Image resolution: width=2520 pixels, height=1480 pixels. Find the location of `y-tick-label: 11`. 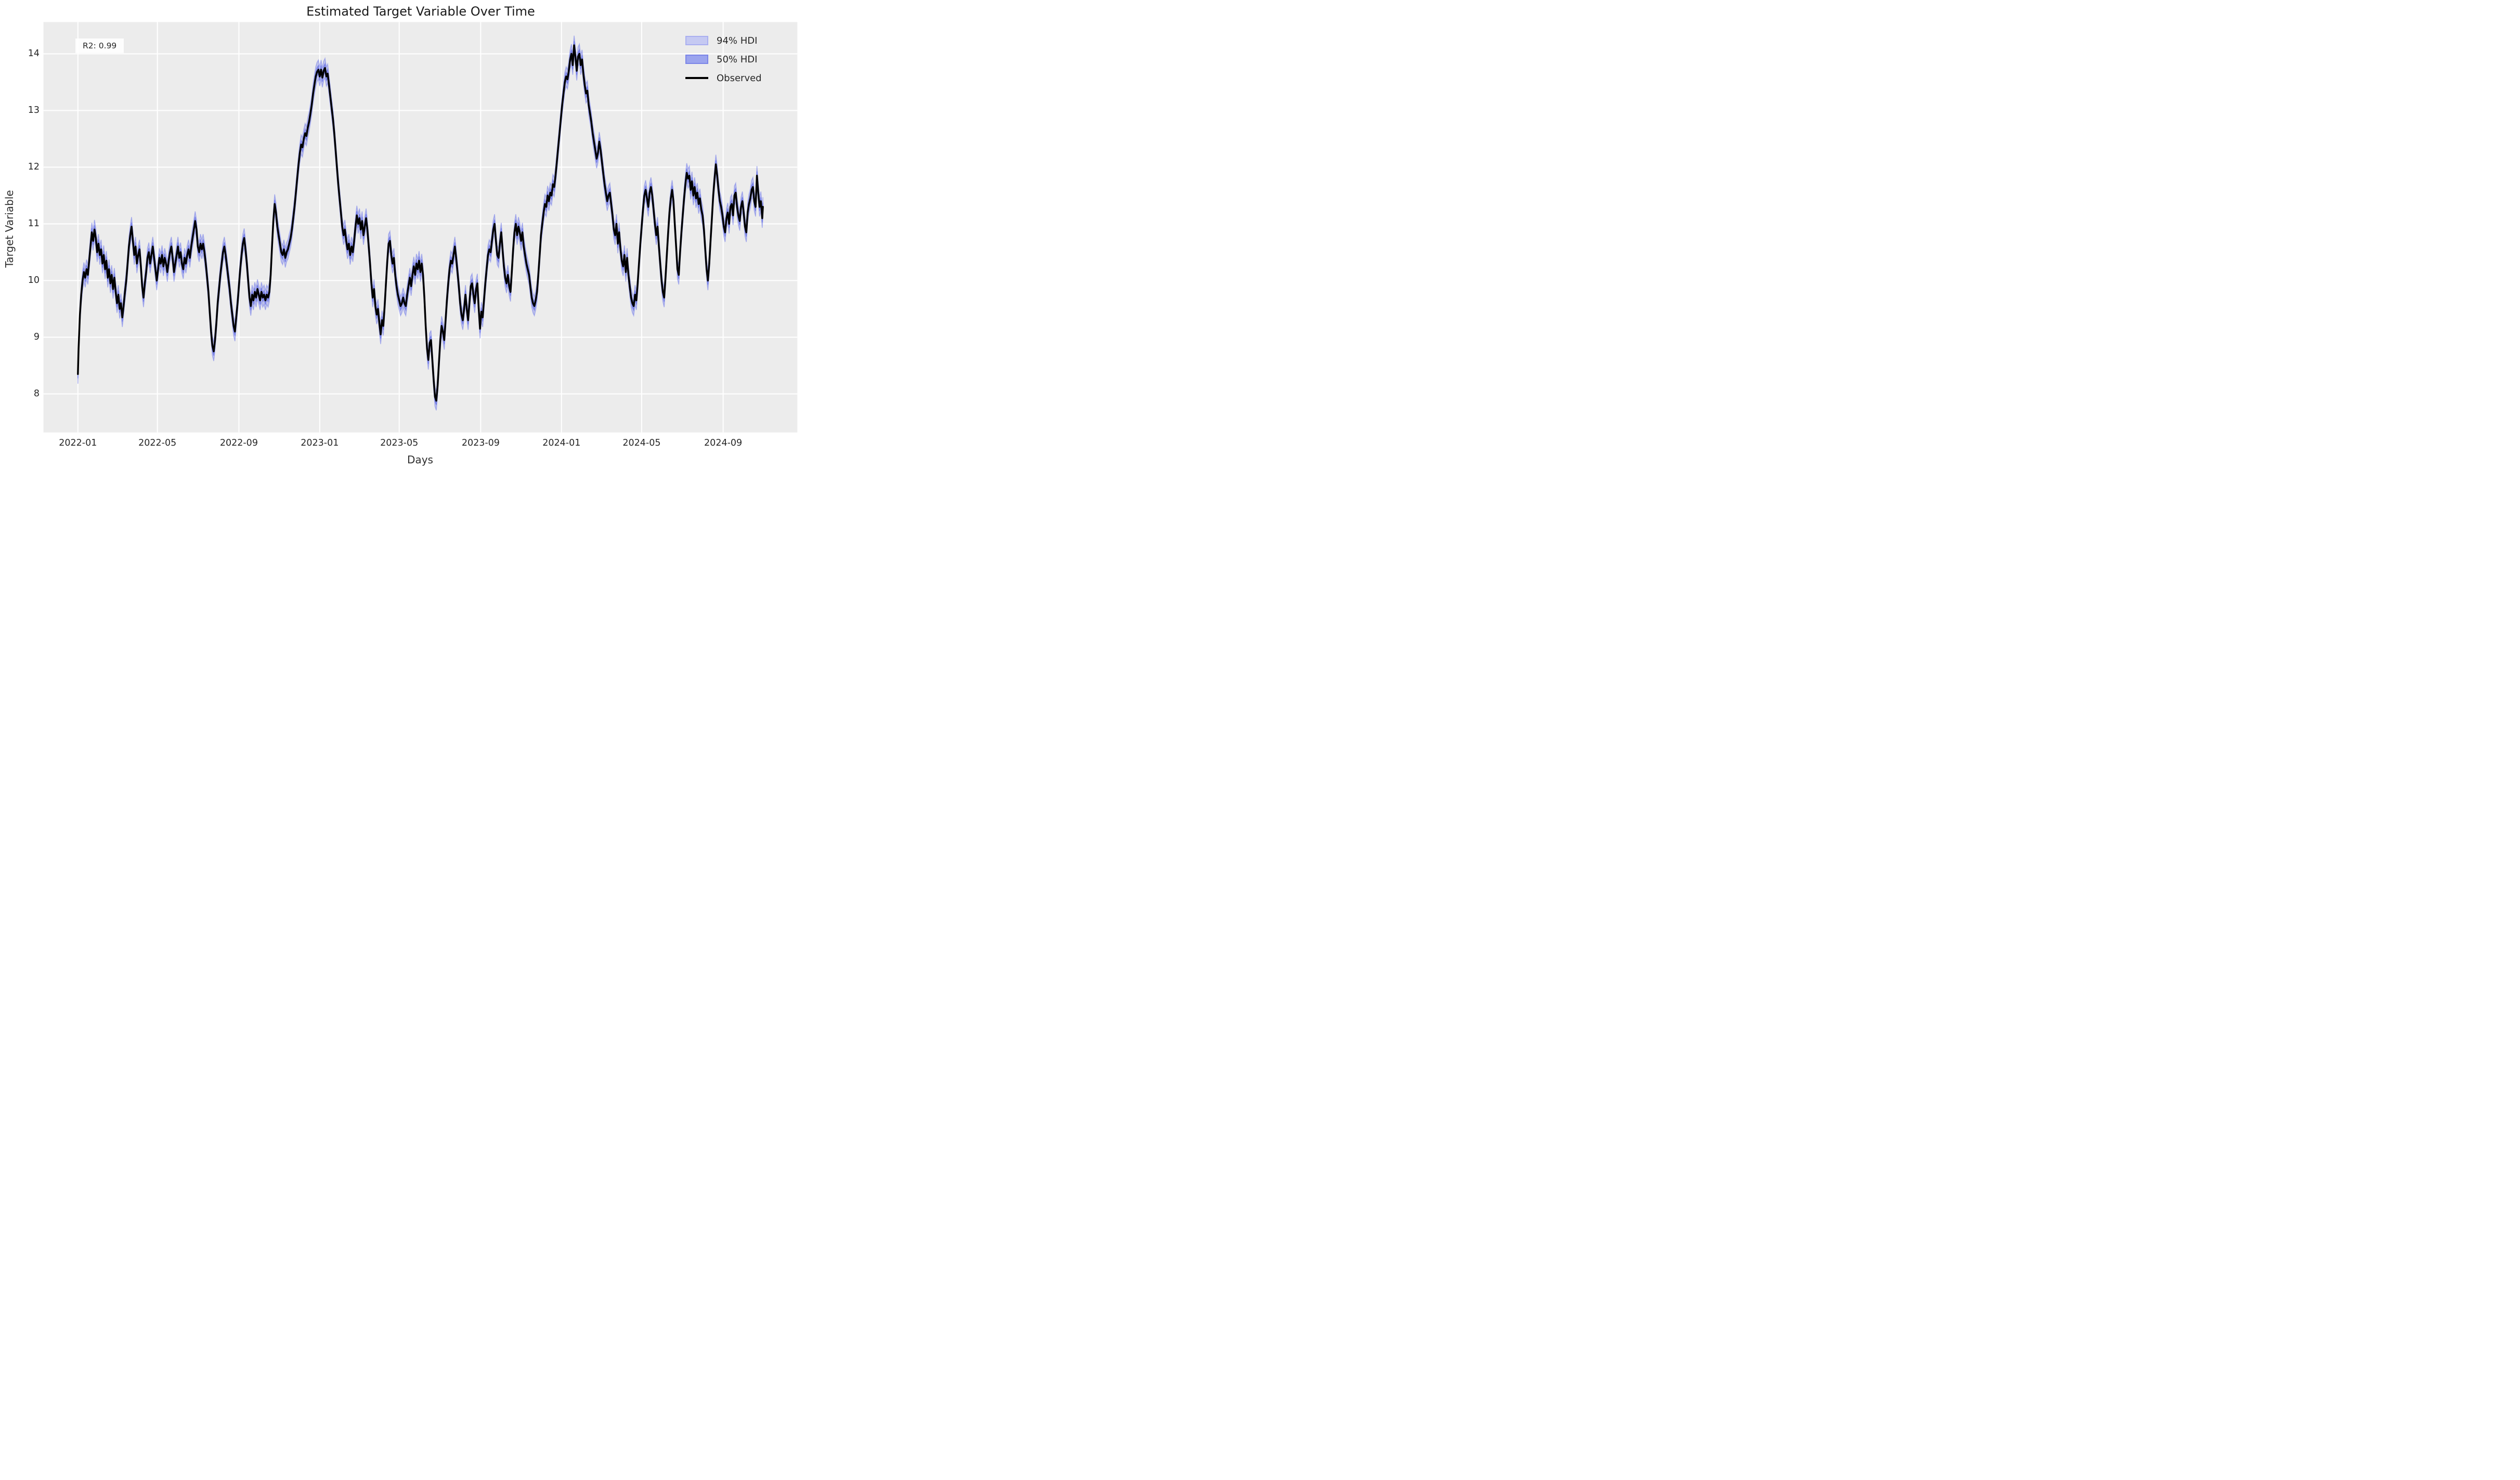

y-tick-label: 11 is located at coordinates (34, 223).